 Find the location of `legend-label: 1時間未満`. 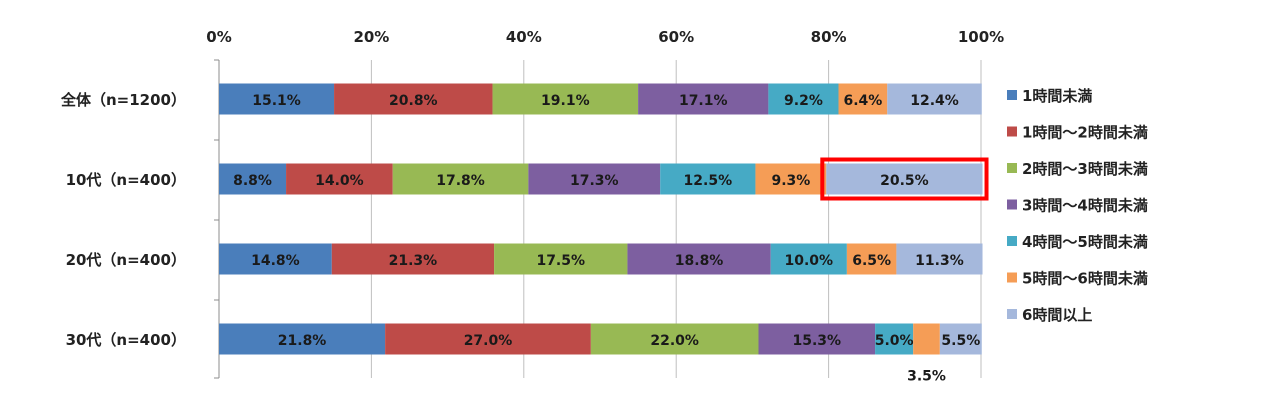

legend-label: 1時間未満 is located at coordinates (1057, 96).